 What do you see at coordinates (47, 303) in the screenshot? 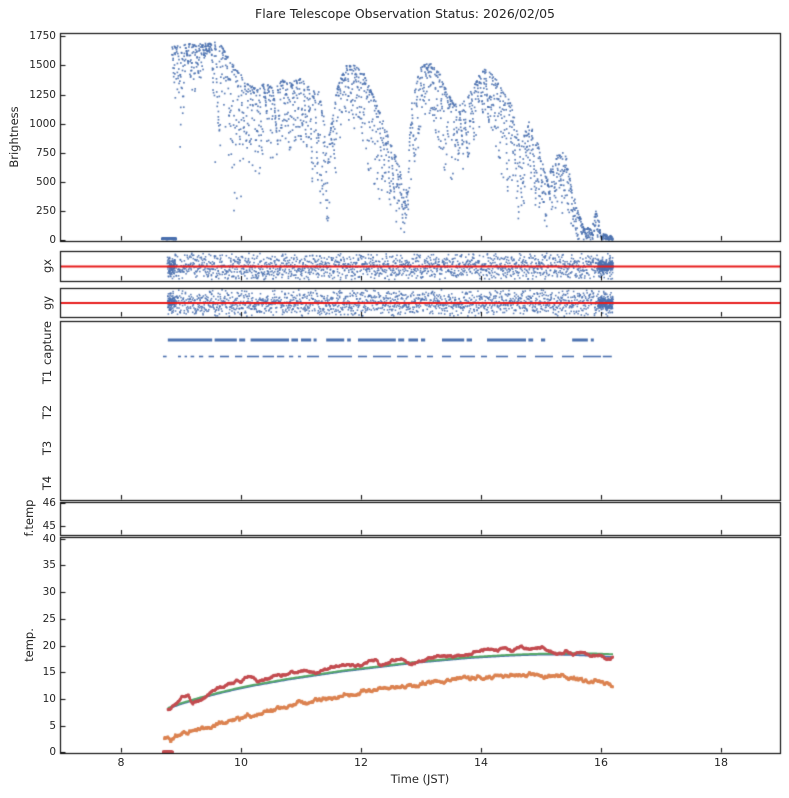
I see `gy-axis-label: gy` at bounding box center [47, 303].